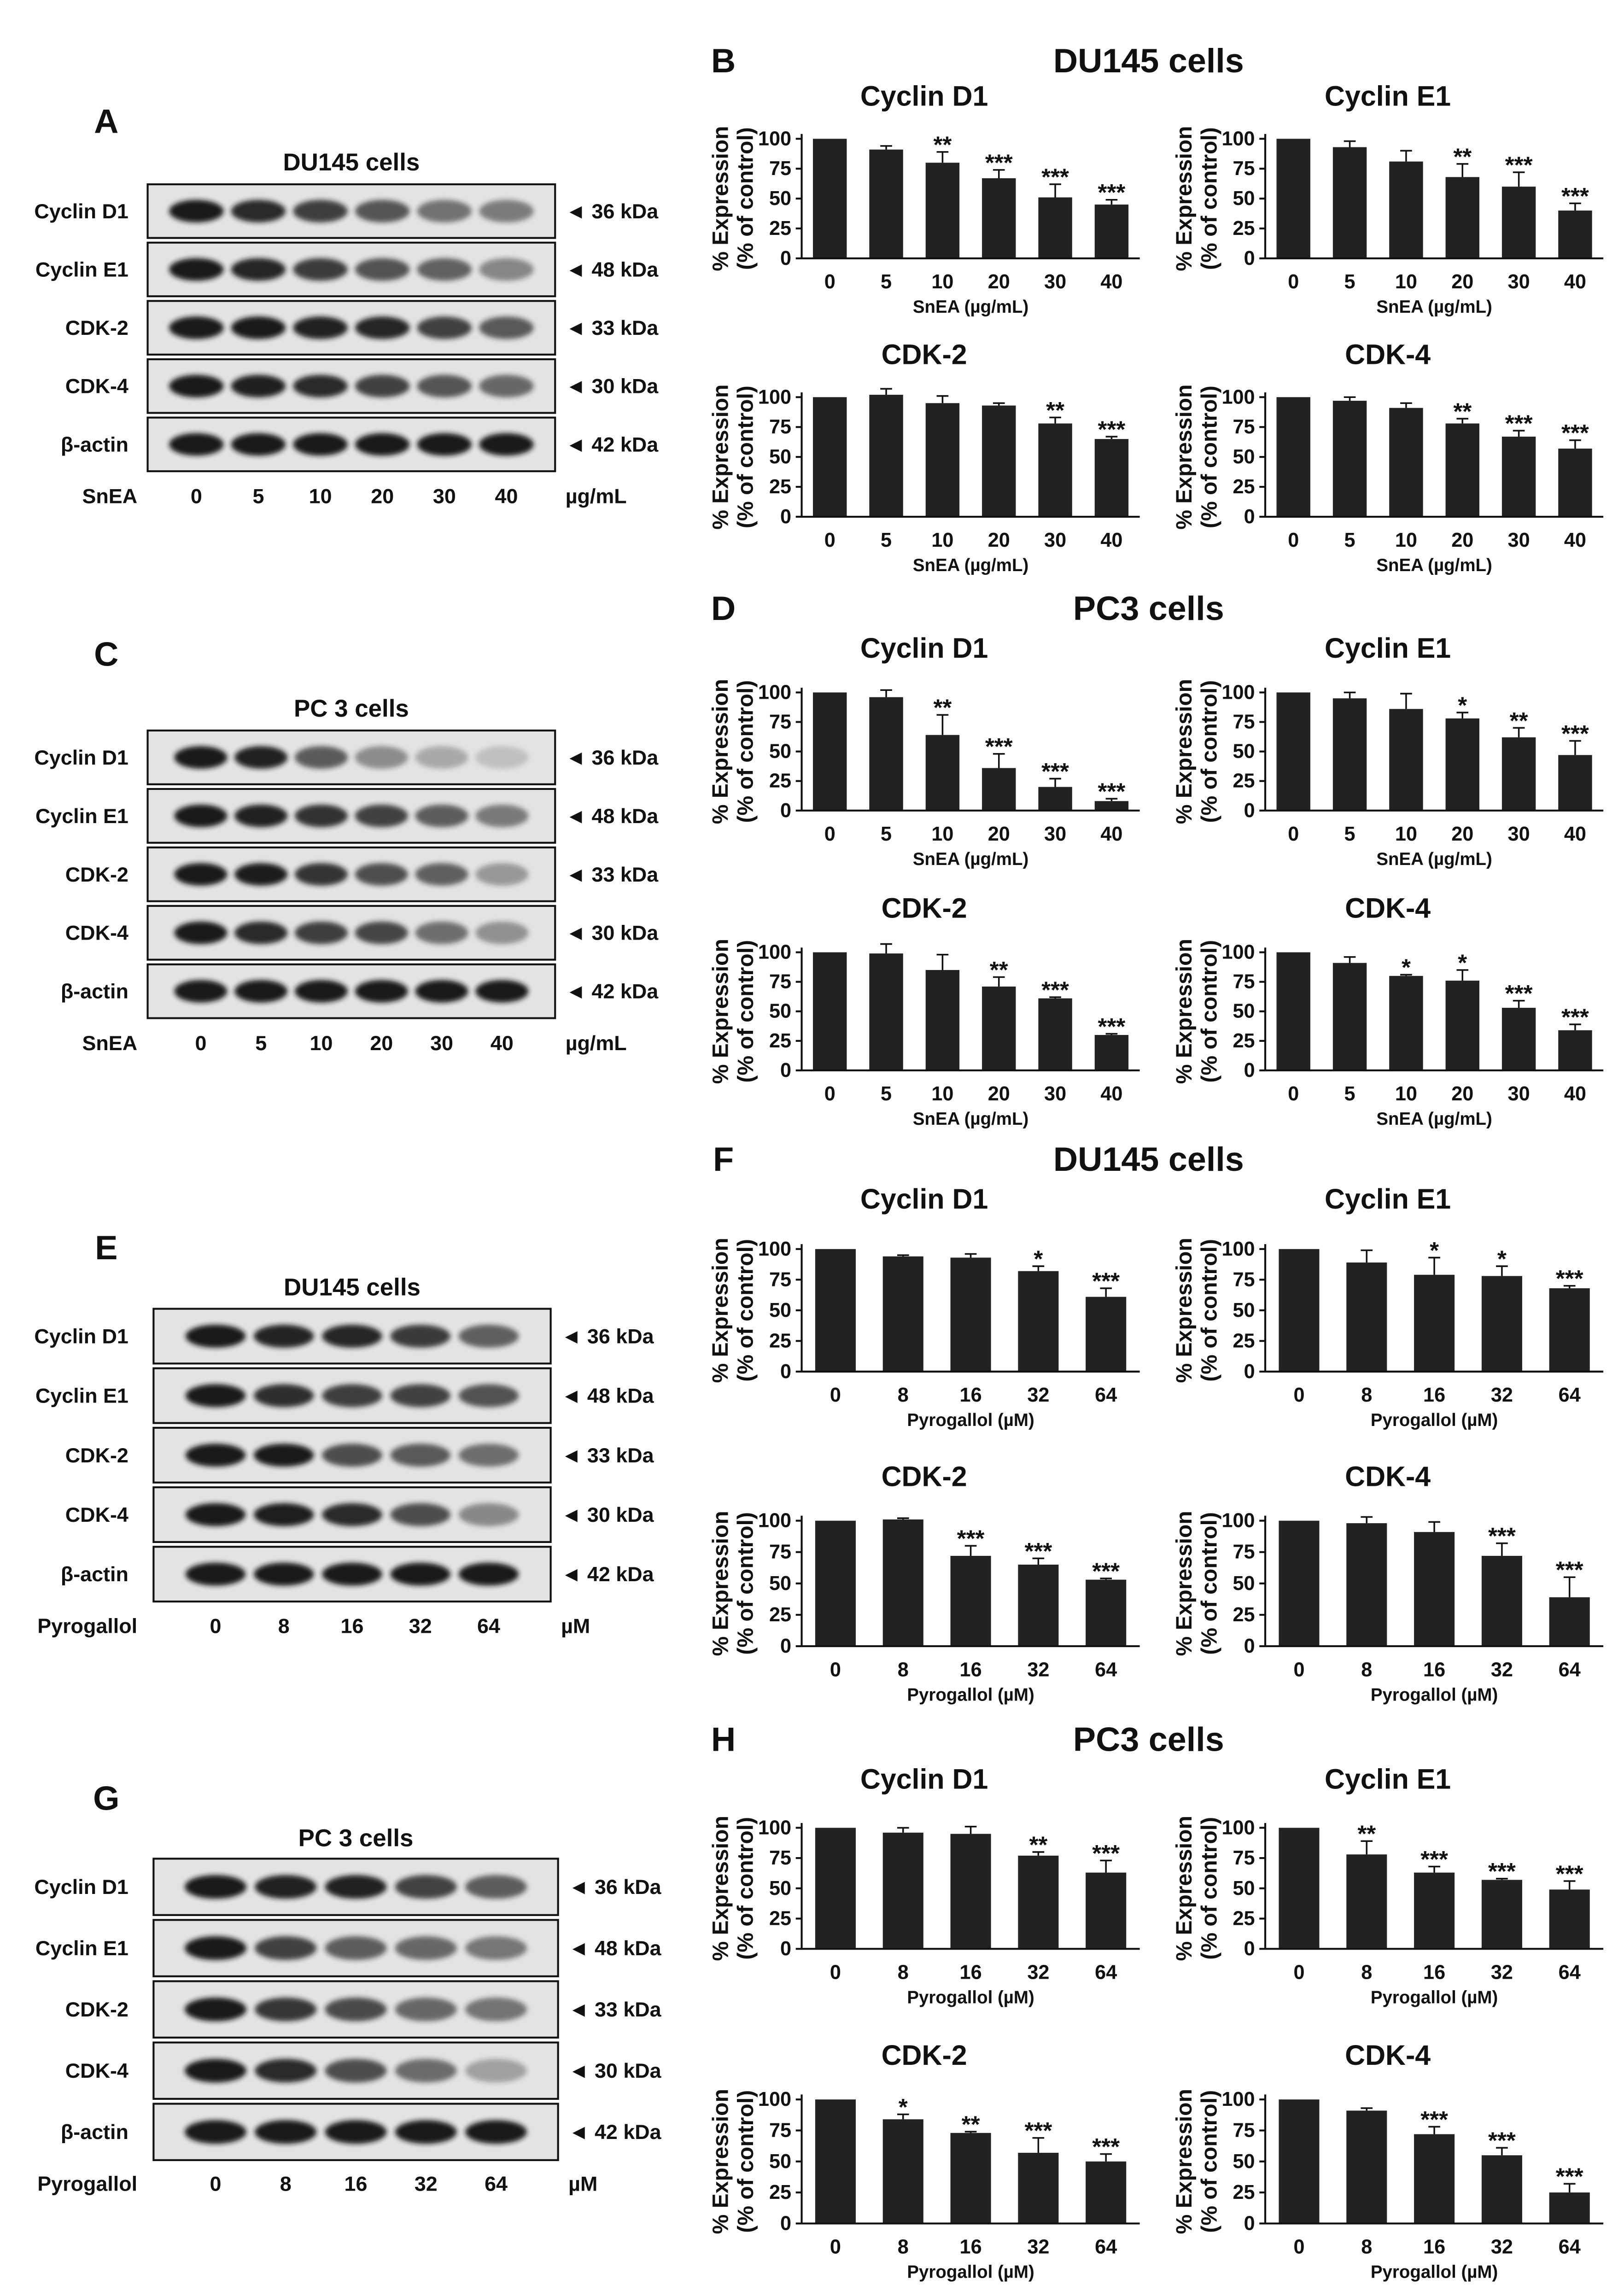 Image resolution: width=1624 pixels, height=2285 pixels. What do you see at coordinates (97, 1455) in the screenshot?
I see `blot-row-label: CDK-2` at bounding box center [97, 1455].